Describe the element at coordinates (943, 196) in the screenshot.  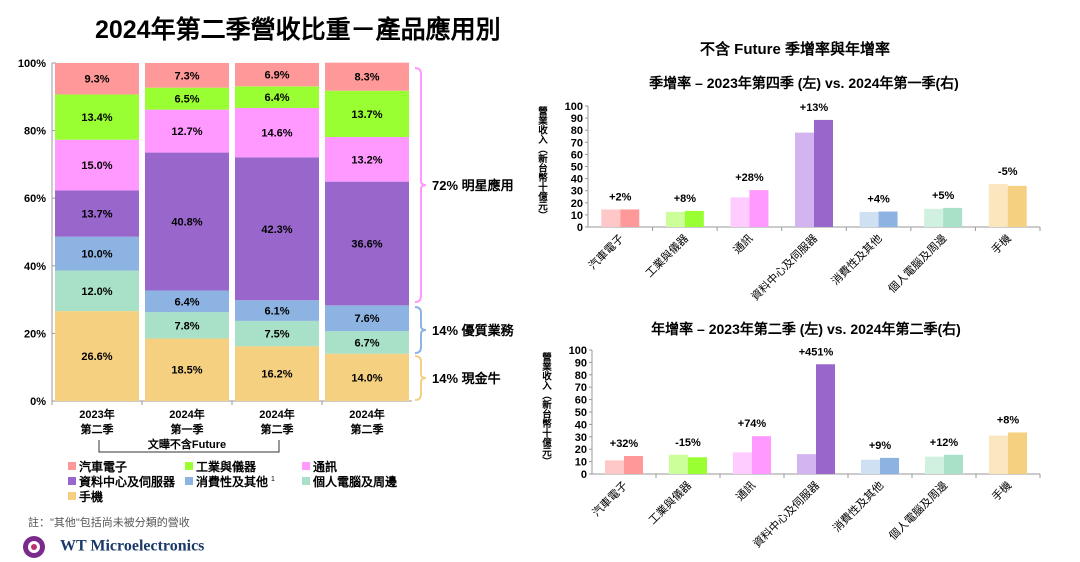
I see `growth-label: +5%` at that location.